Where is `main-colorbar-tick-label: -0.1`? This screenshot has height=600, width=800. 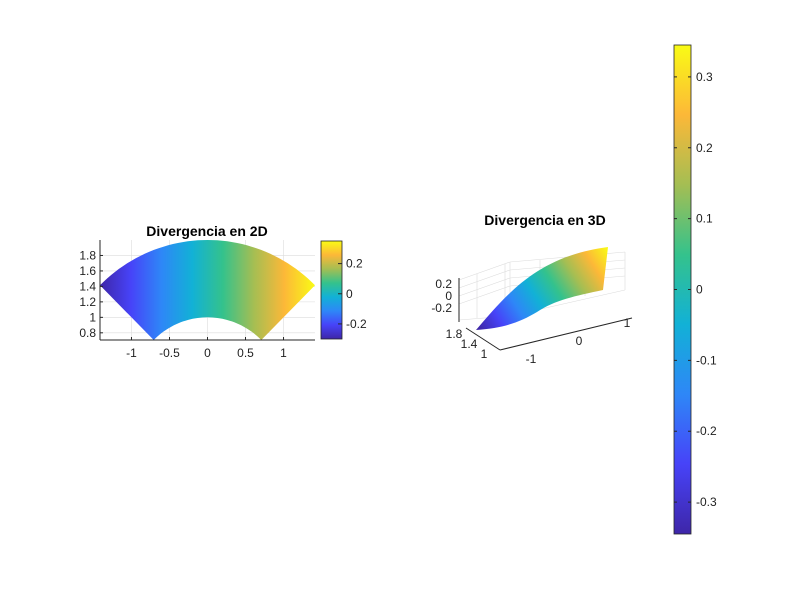 main-colorbar-tick-label: -0.1 is located at coordinates (706, 360).